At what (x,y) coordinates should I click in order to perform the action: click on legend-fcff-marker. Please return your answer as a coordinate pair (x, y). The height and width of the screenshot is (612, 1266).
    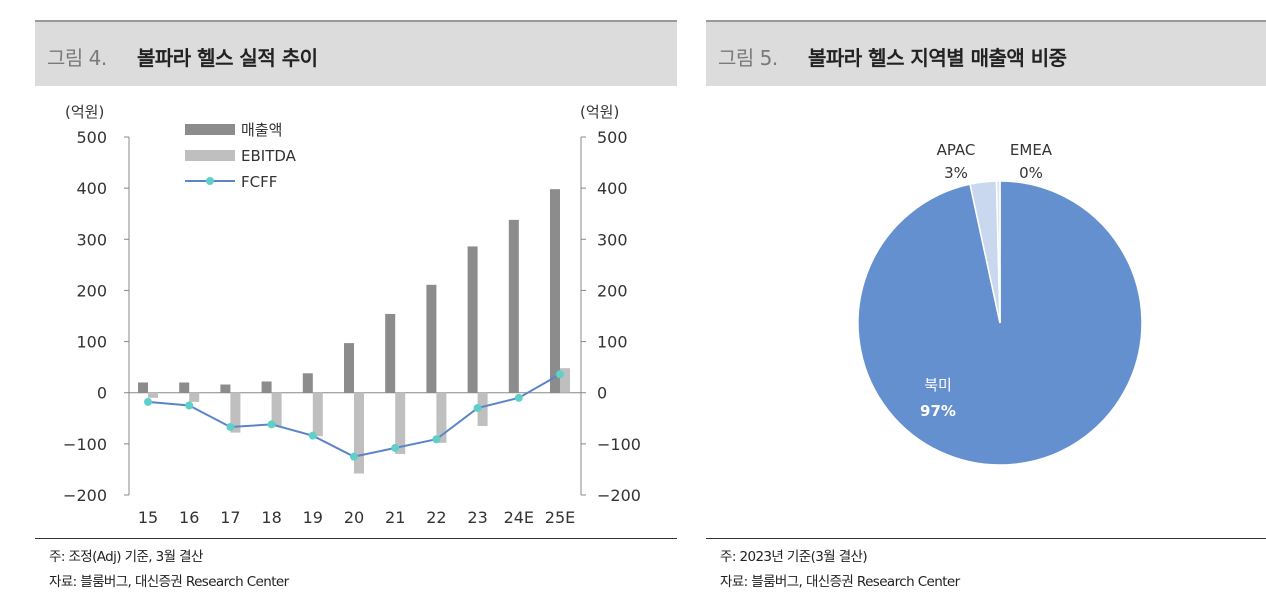
    Looking at the image, I should click on (210, 181).